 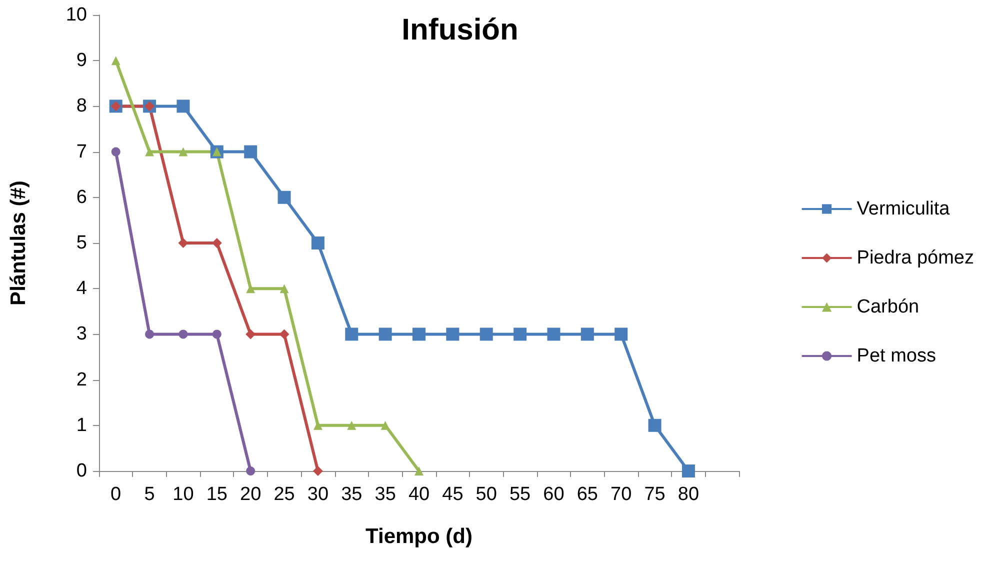 What do you see at coordinates (689, 494) in the screenshot?
I see `x-tick-label: 80` at bounding box center [689, 494].